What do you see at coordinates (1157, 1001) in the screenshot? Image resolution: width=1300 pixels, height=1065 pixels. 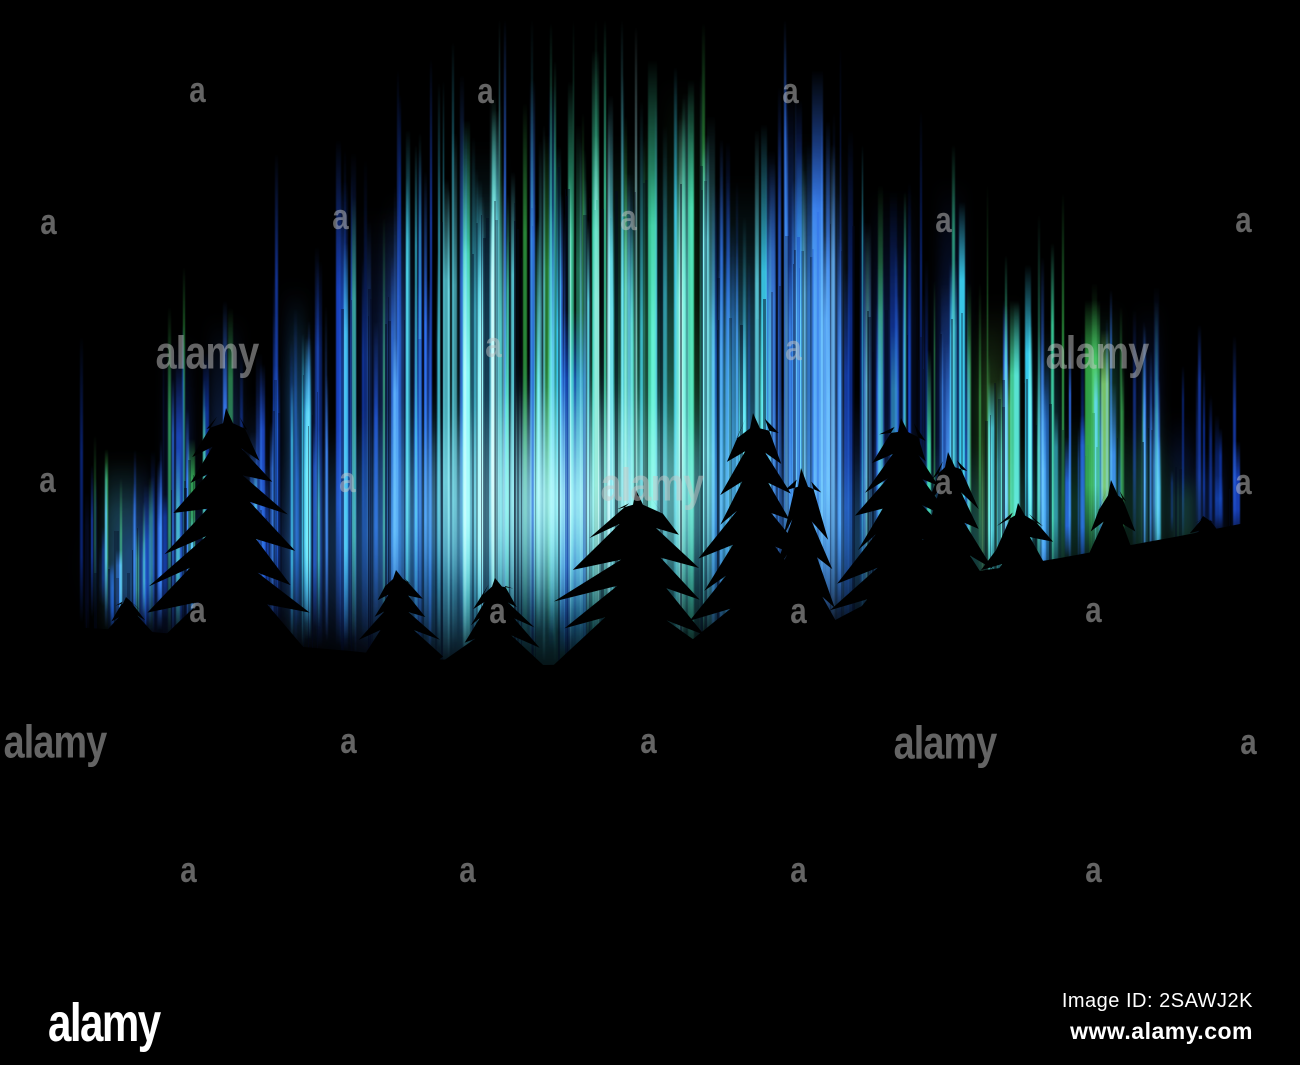 I see `image-id-label: Image ID: 2SAWJ2K` at bounding box center [1157, 1001].